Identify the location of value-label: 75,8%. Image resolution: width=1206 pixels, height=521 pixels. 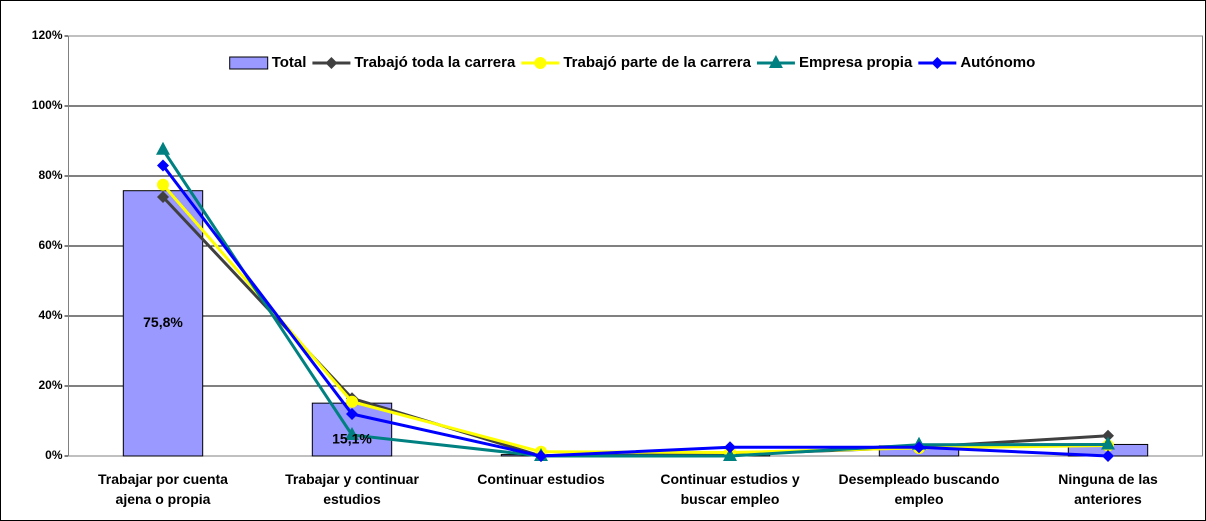
(163, 322).